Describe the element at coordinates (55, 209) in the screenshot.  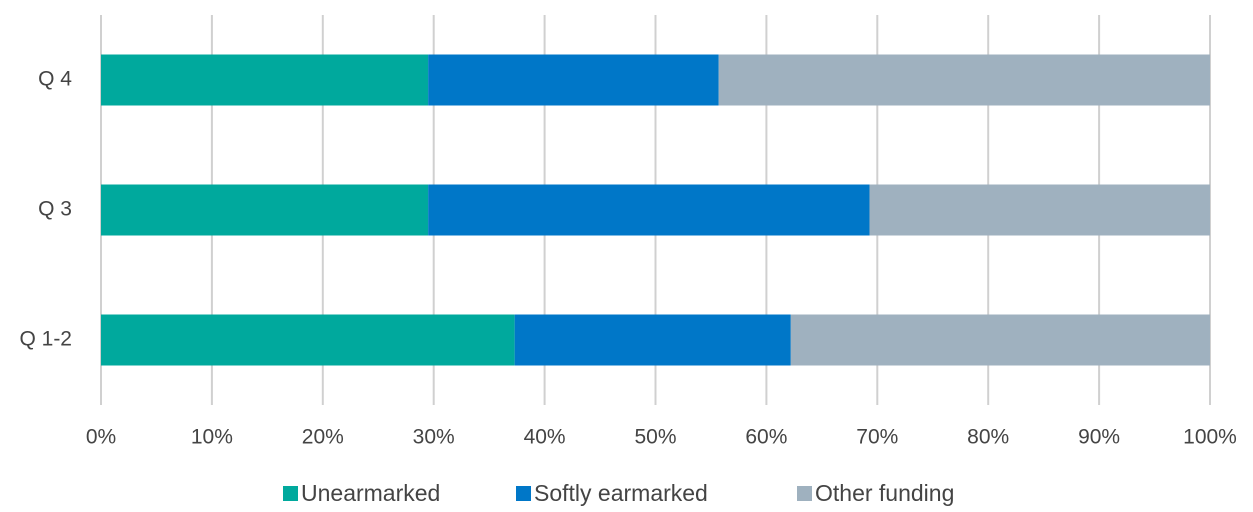
I see `y-tick-label: Q 3` at that location.